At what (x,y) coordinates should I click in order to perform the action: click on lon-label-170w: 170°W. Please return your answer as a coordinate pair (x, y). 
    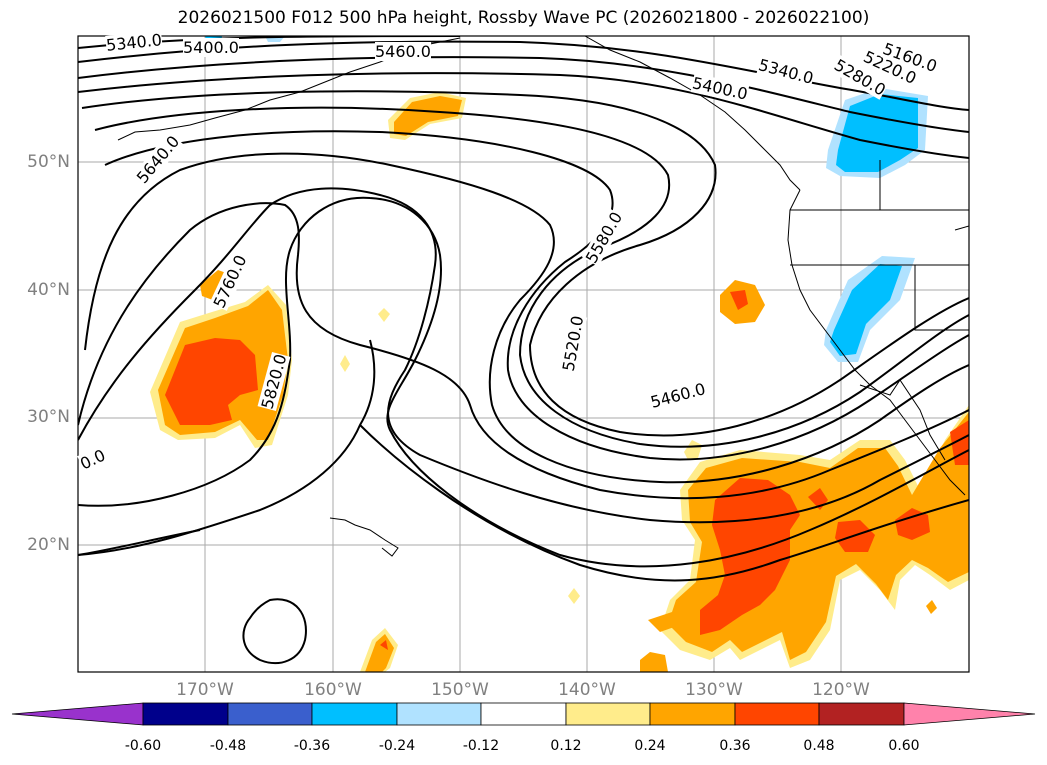
    Looking at the image, I should click on (205, 690).